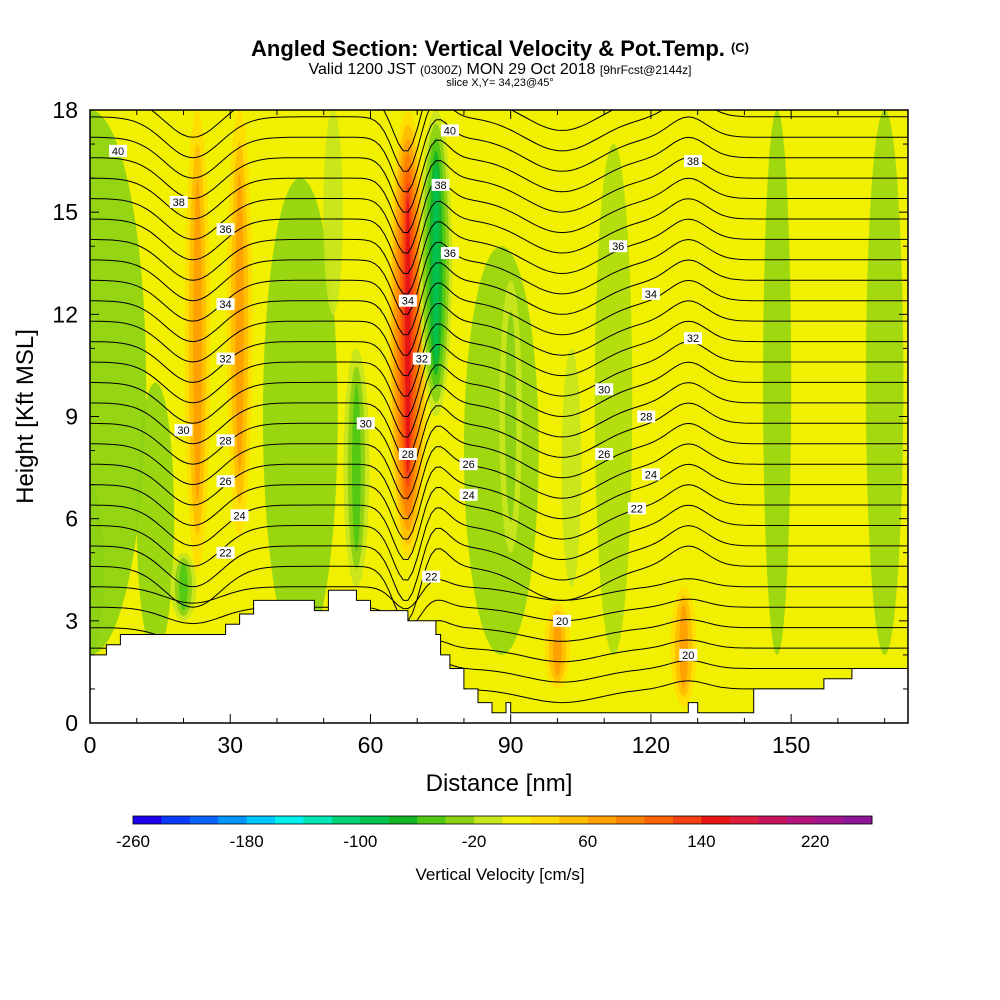 Image resolution: width=1000 pixels, height=1000 pixels. I want to click on isentrope-label-23: 32, so click(692, 338).